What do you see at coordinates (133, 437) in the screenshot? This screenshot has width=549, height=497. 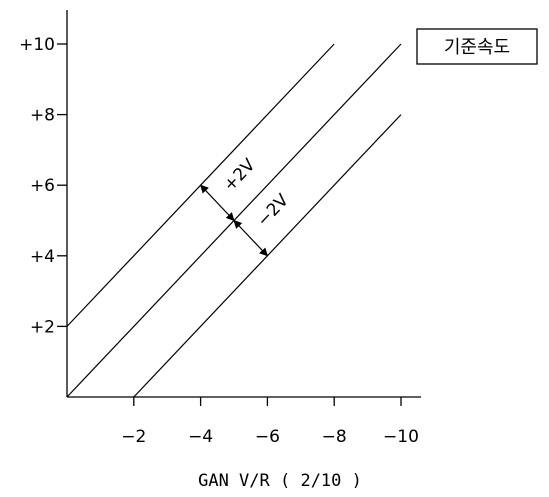 I see `x-tick-label: −2` at bounding box center [133, 437].